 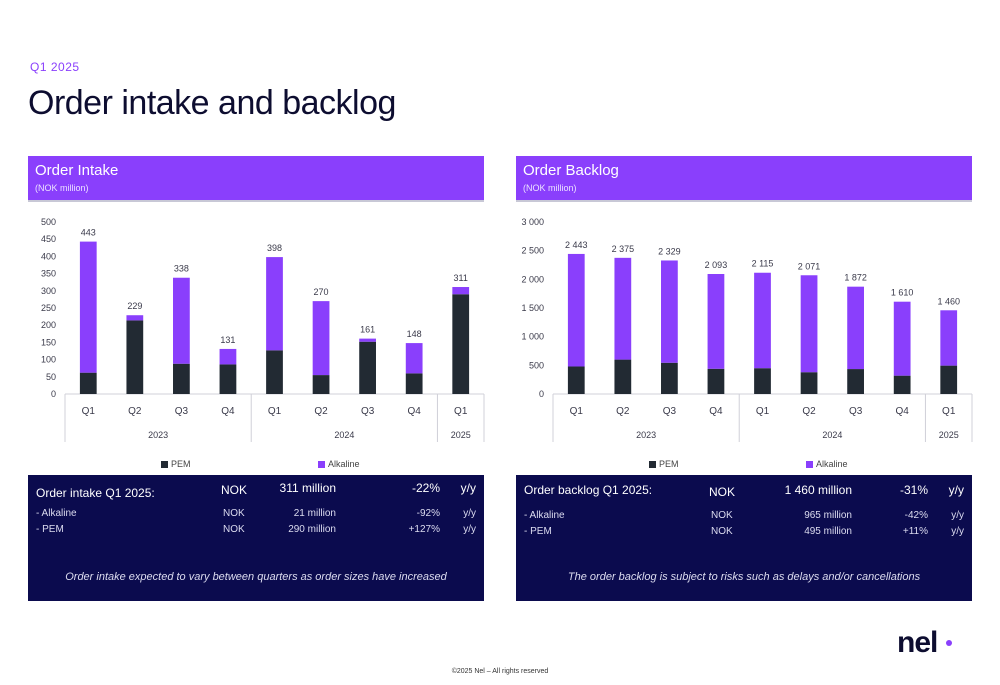 I want to click on bar-total-label: 398, so click(x=274, y=248).